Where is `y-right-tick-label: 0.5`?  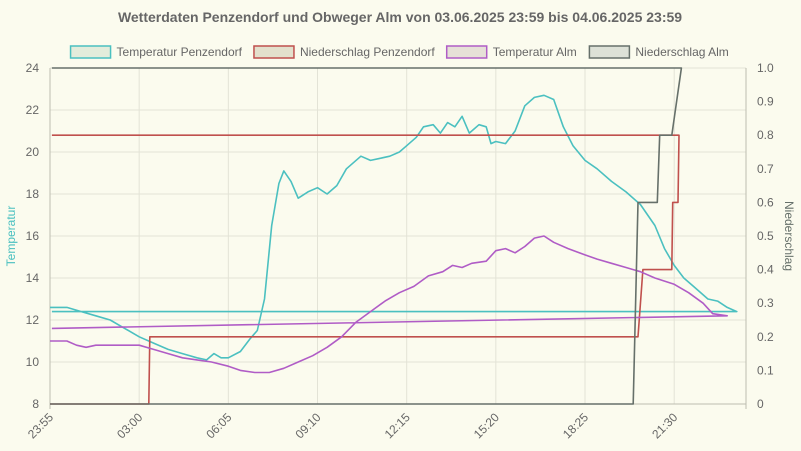 y-right-tick-label: 0.5 is located at coordinates (765, 236).